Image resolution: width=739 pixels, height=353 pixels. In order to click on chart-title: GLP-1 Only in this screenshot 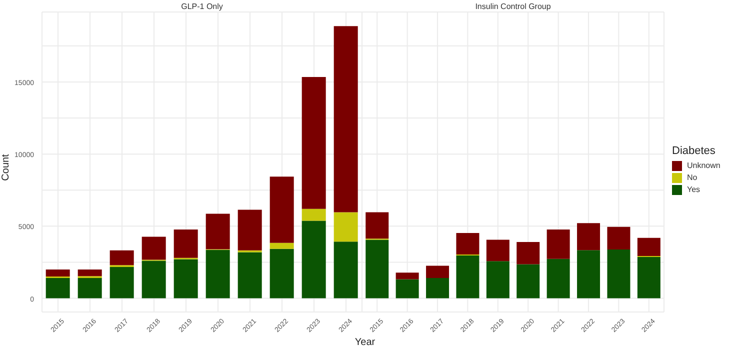, I will do `click(202, 6)`.